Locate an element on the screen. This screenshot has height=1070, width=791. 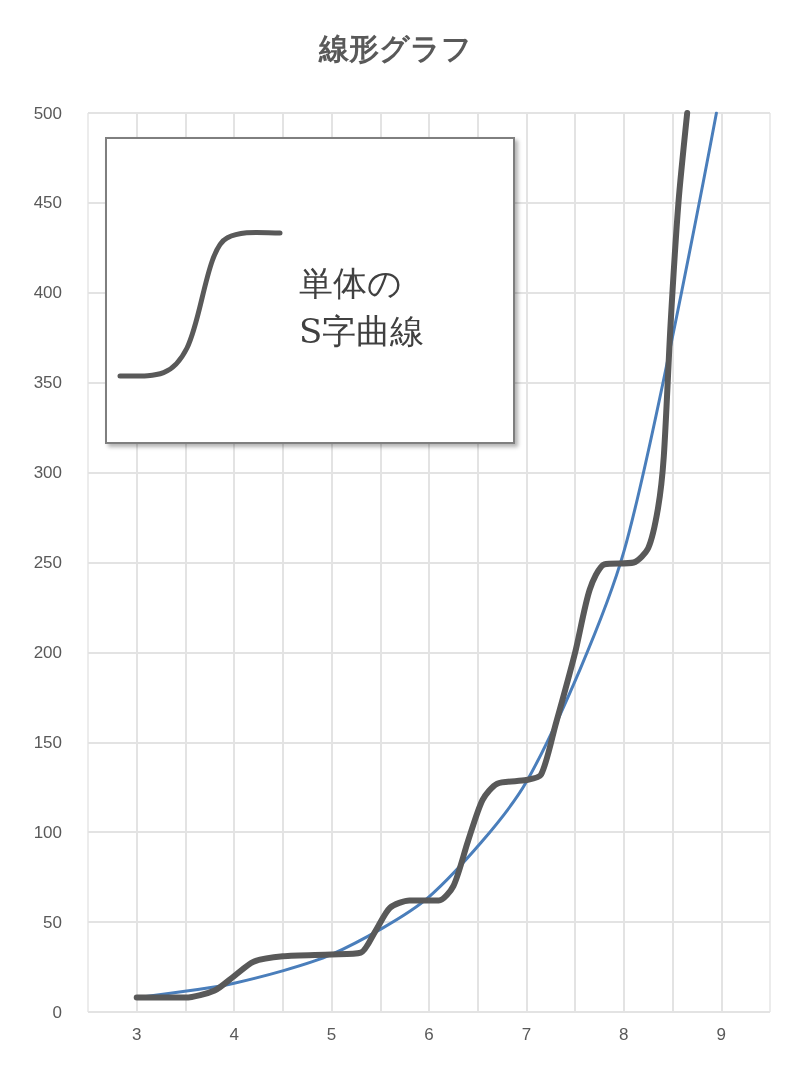
text-box: 単体の S字曲線 is located at coordinates (310, 290).